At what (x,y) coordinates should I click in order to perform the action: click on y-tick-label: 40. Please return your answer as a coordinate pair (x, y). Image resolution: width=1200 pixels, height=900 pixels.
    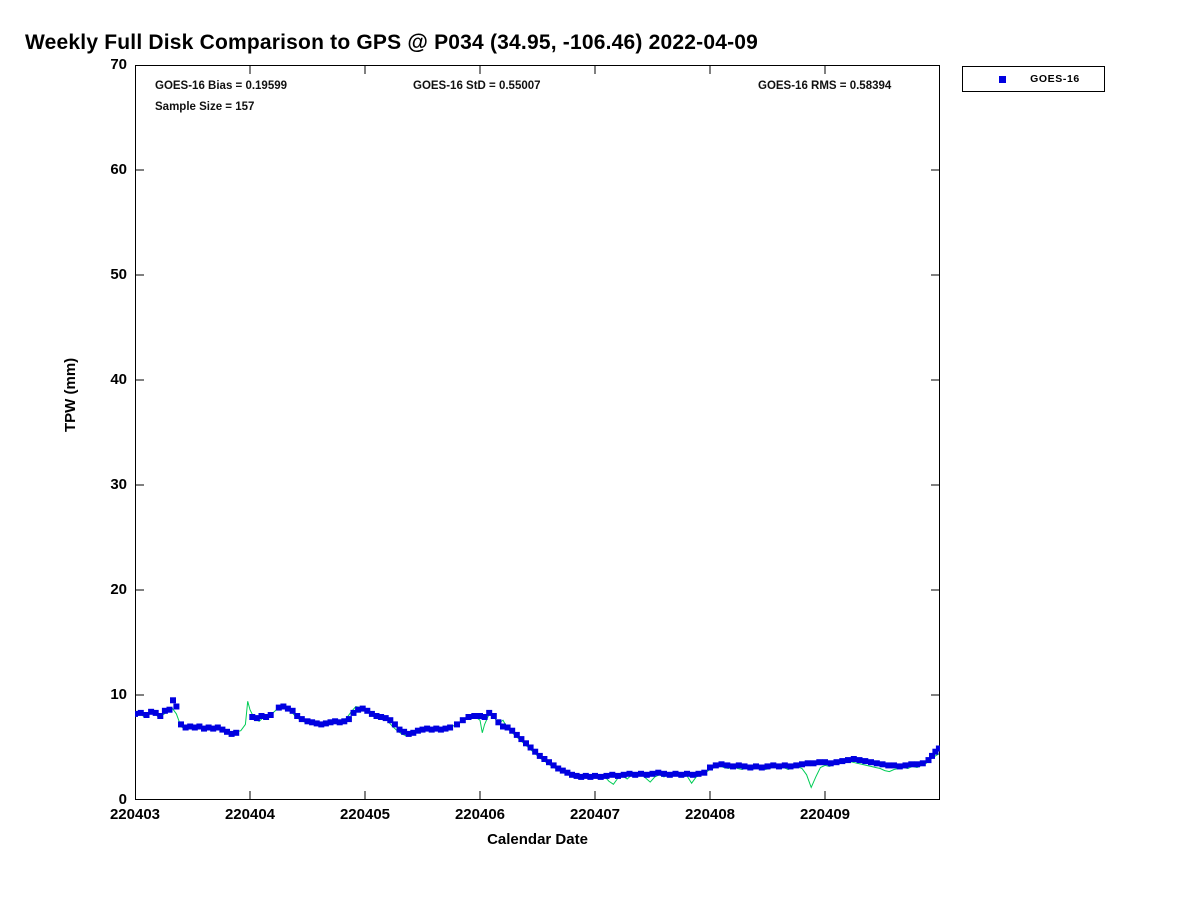
    Looking at the image, I should click on (118, 379).